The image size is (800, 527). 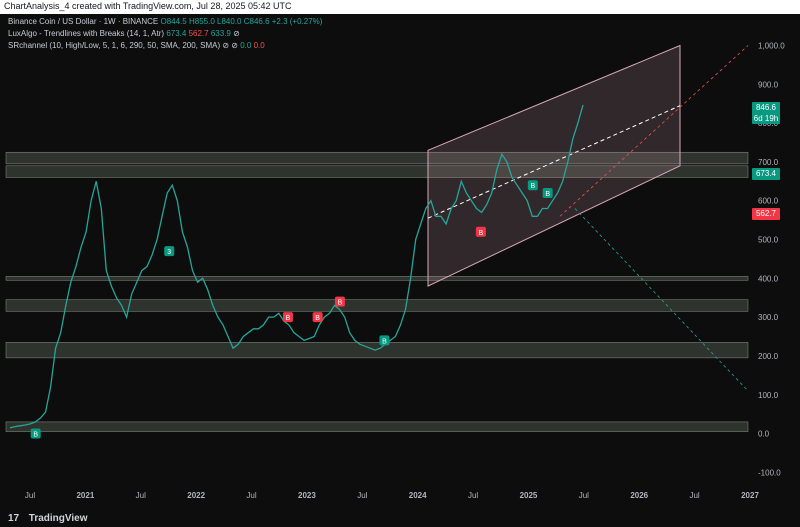 I want to click on tradingview-brand: 17 TradingView, so click(x=48, y=518).